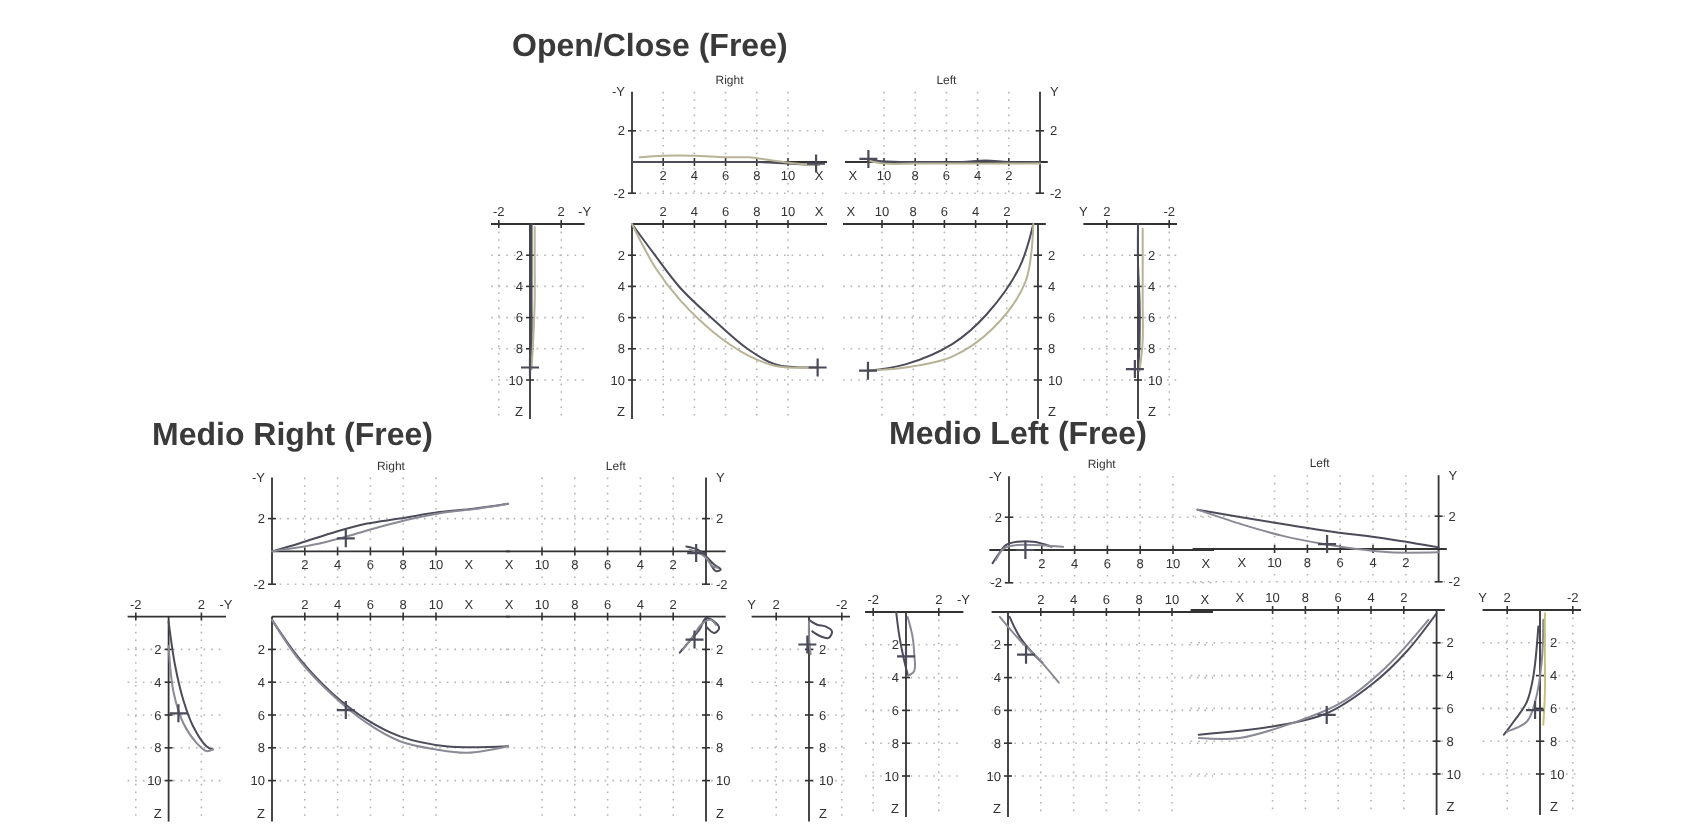 The width and height of the screenshot is (1692, 838). Describe the element at coordinates (292, 436) in the screenshot. I see `chart-title: Medio Right (Free)` at that location.